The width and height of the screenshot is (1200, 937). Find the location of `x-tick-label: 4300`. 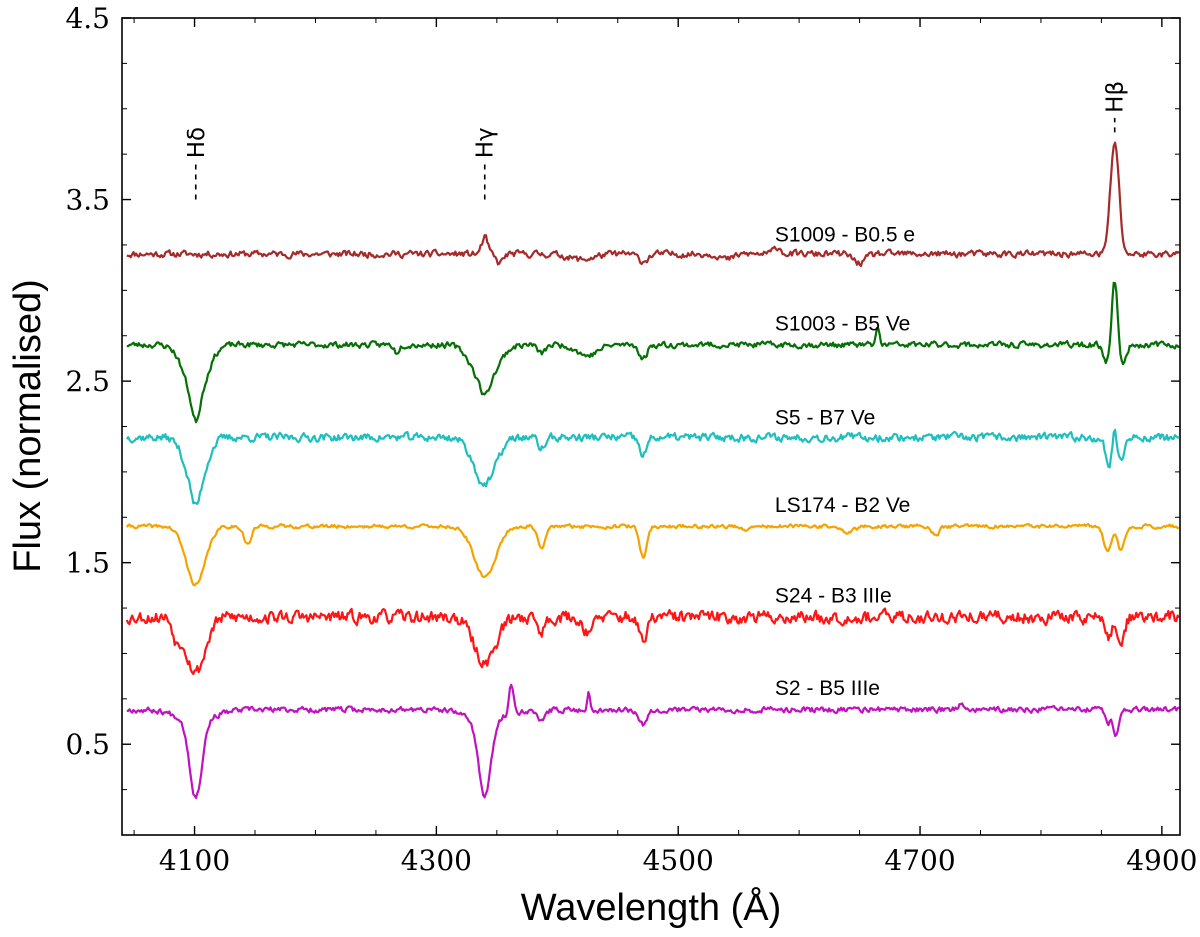

x-tick-label: 4300 is located at coordinates (436, 860).